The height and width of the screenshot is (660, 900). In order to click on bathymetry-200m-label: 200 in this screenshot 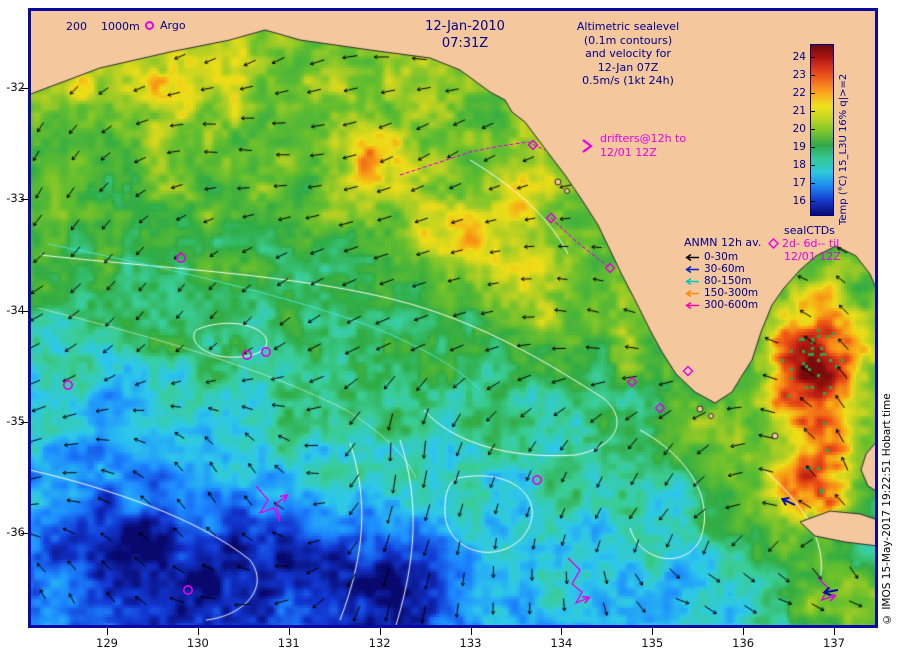, I will do `click(76, 26)`.